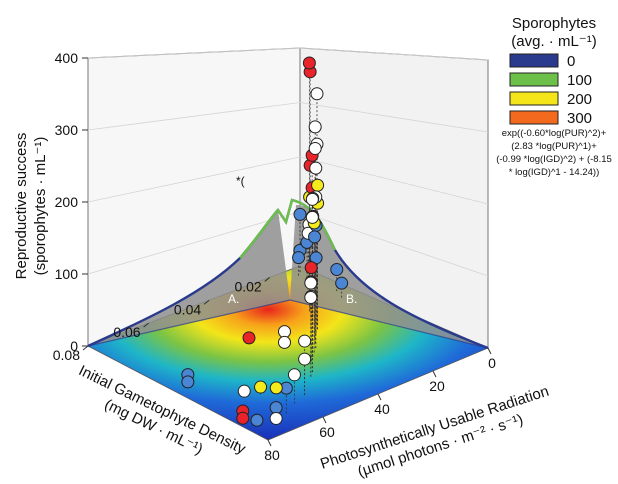 The image size is (618, 484). Describe the element at coordinates (67, 58) in the screenshot. I see `z-tick-label: 400` at that location.